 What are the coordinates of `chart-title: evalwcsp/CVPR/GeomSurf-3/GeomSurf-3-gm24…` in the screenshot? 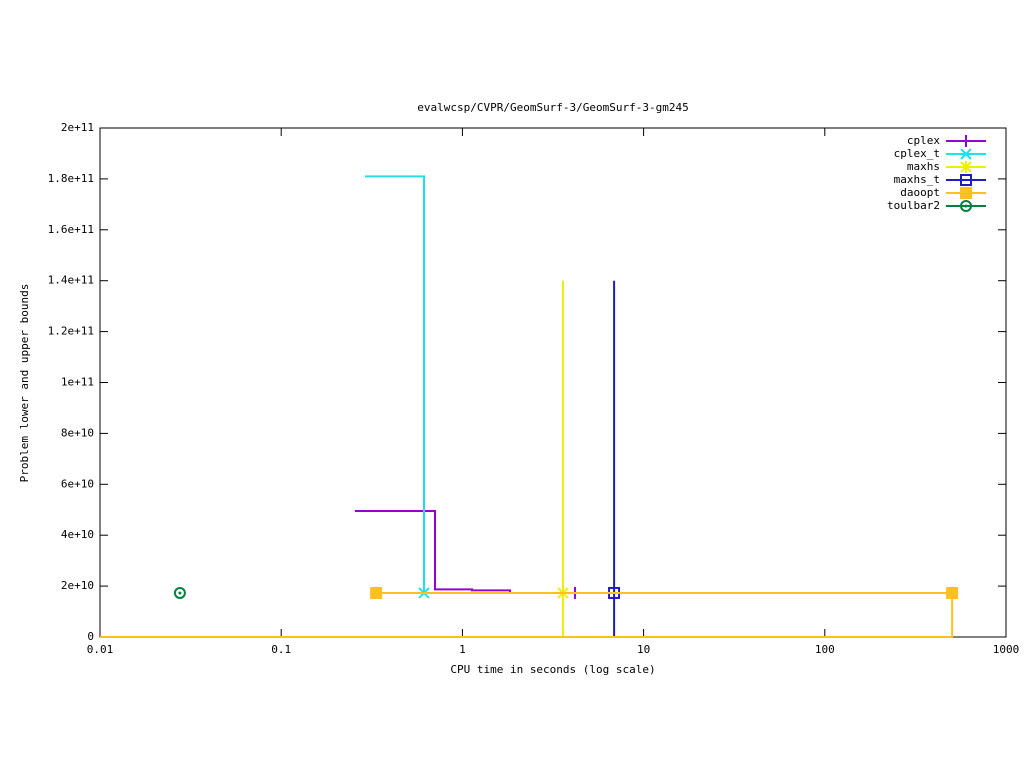 It's located at (553, 107).